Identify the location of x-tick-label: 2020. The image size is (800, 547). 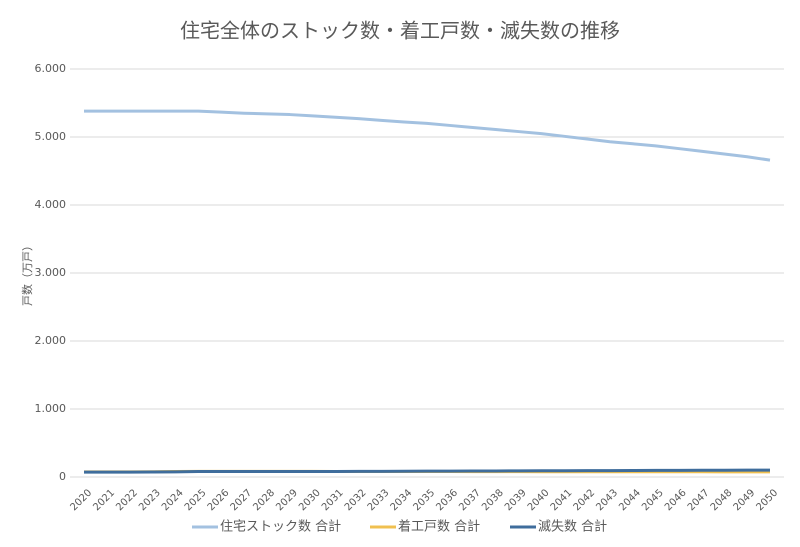
(81, 500).